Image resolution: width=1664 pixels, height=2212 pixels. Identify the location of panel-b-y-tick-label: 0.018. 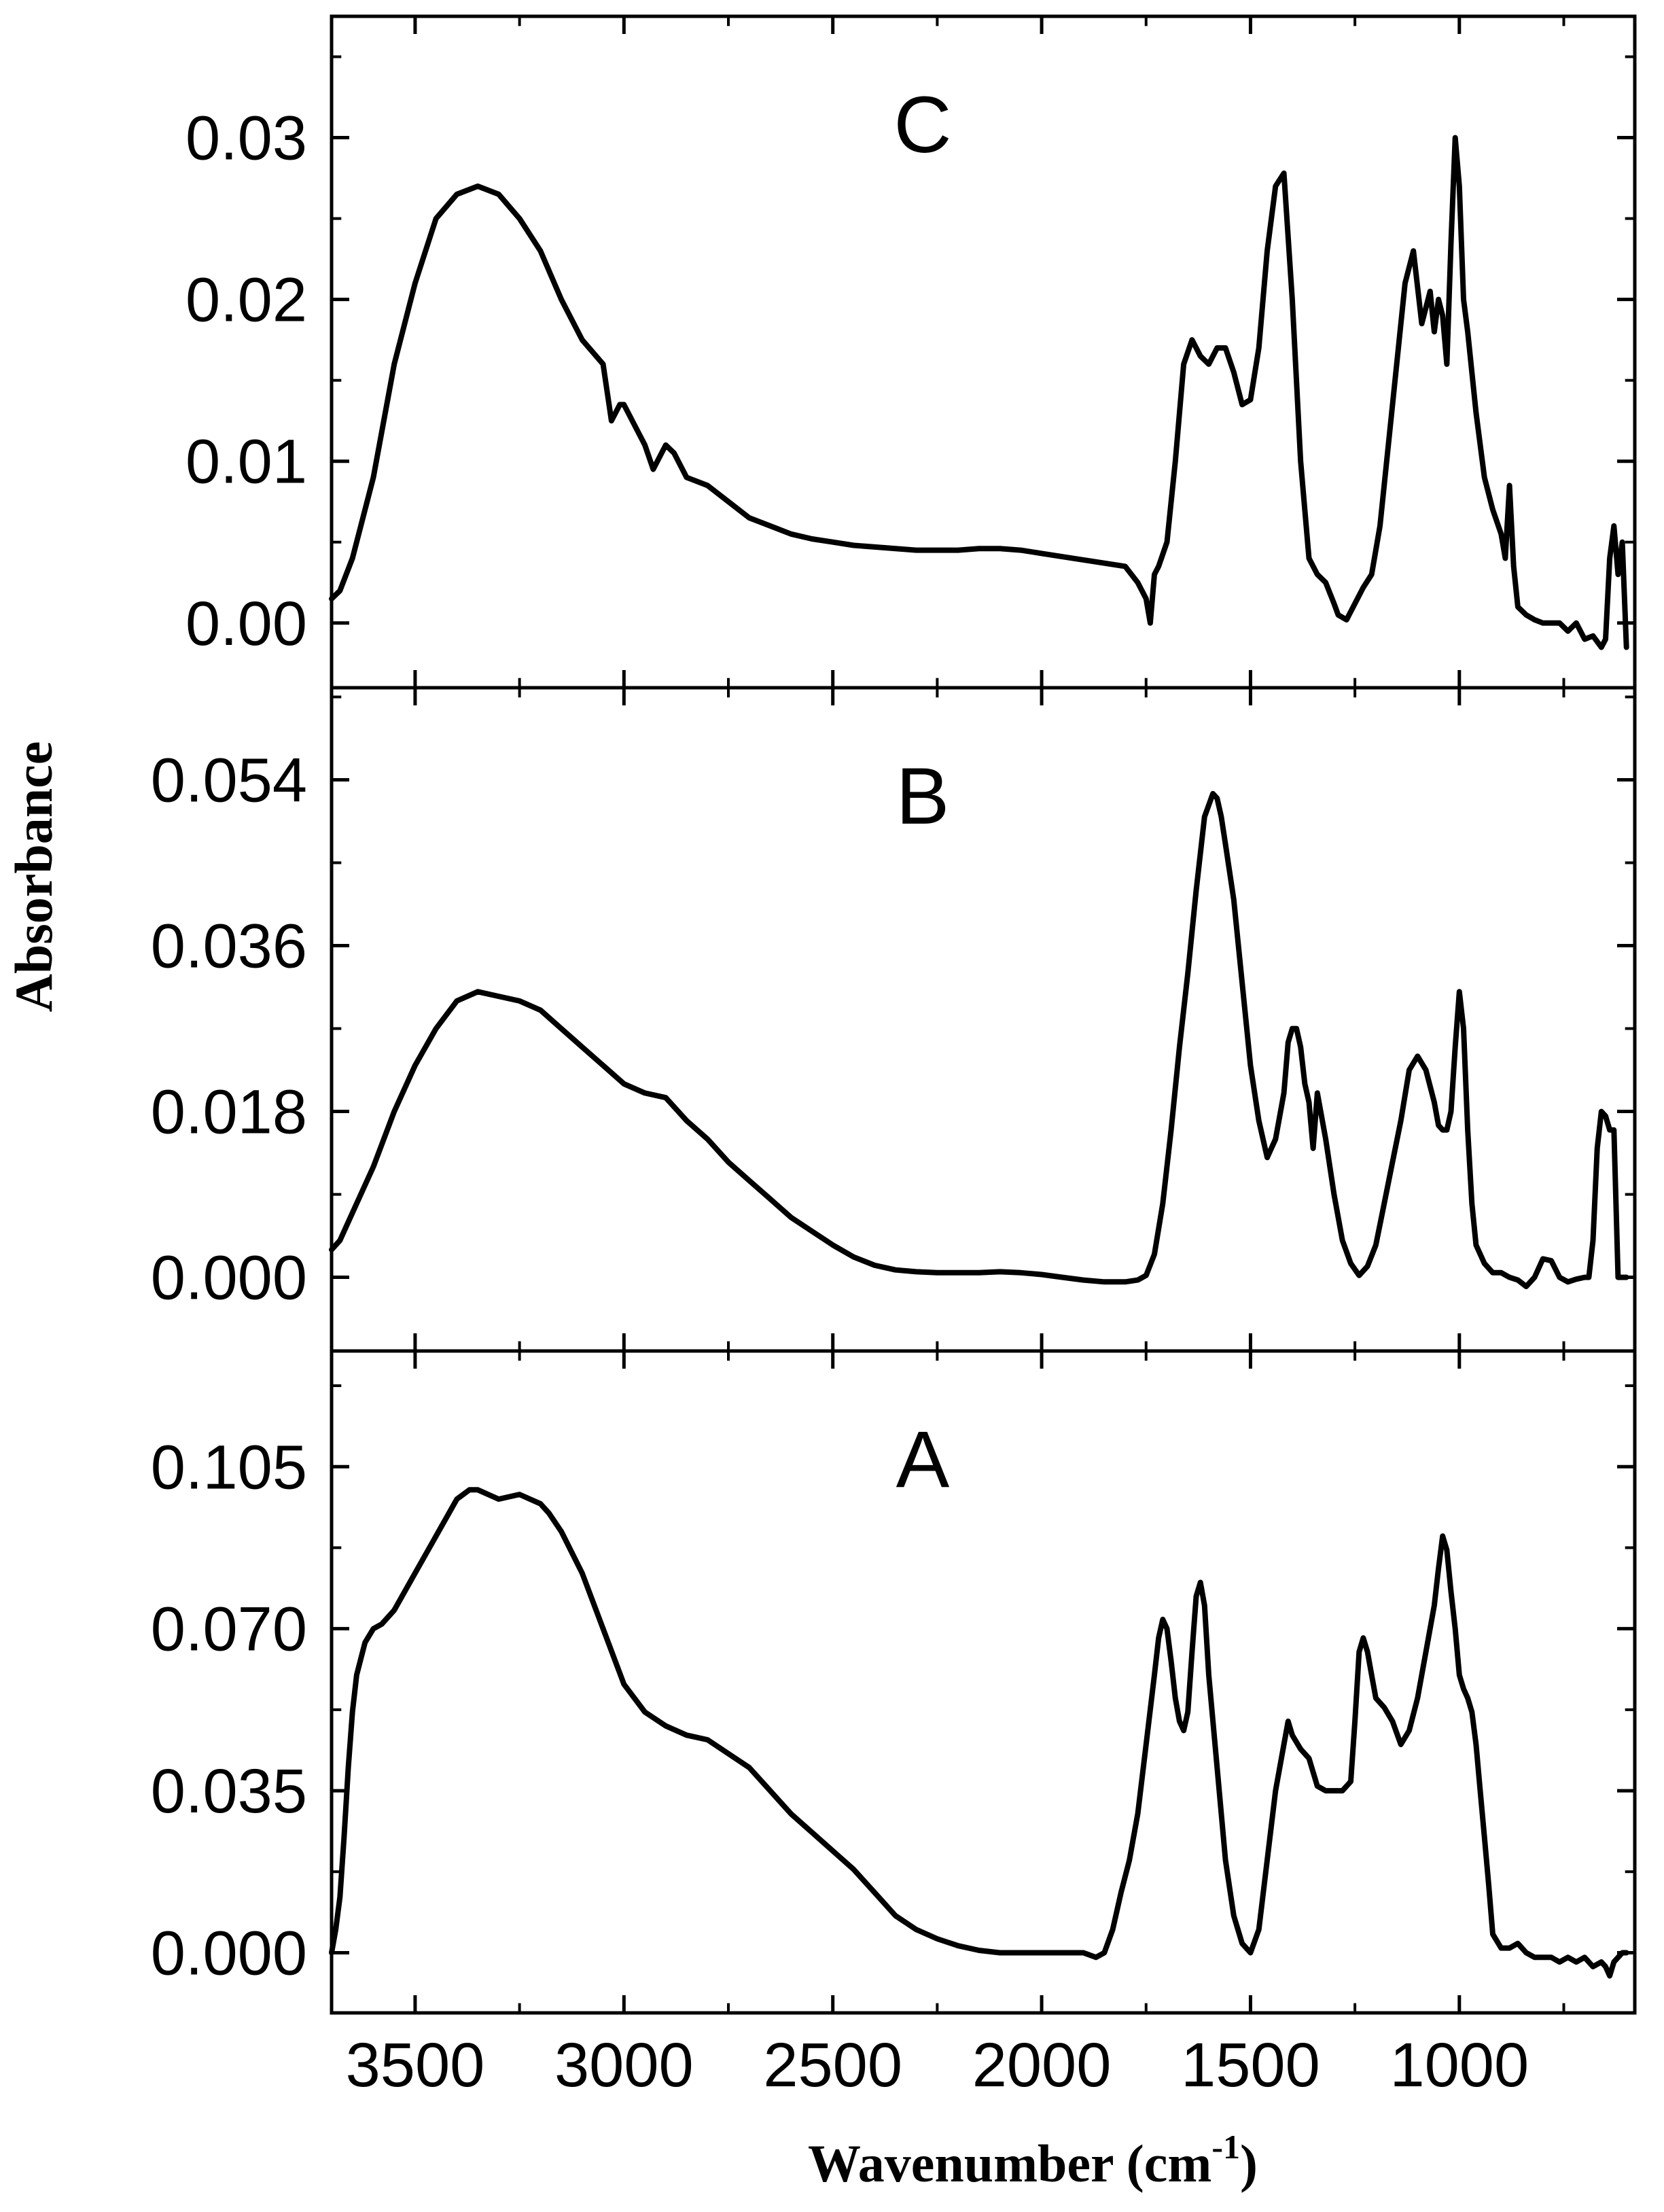
(229, 1112).